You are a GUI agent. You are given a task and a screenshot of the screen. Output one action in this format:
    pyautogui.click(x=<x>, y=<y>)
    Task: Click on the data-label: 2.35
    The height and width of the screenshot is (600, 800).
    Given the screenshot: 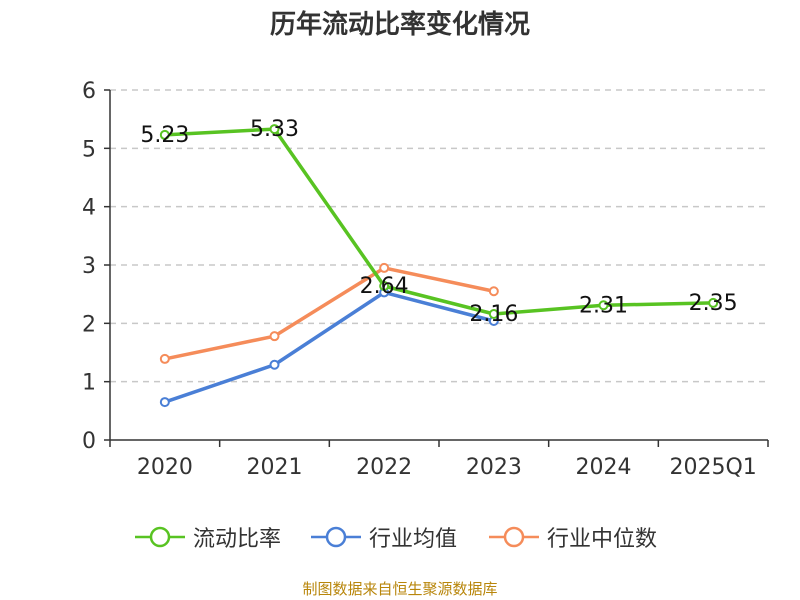 What is the action you would take?
    pyautogui.click(x=713, y=303)
    